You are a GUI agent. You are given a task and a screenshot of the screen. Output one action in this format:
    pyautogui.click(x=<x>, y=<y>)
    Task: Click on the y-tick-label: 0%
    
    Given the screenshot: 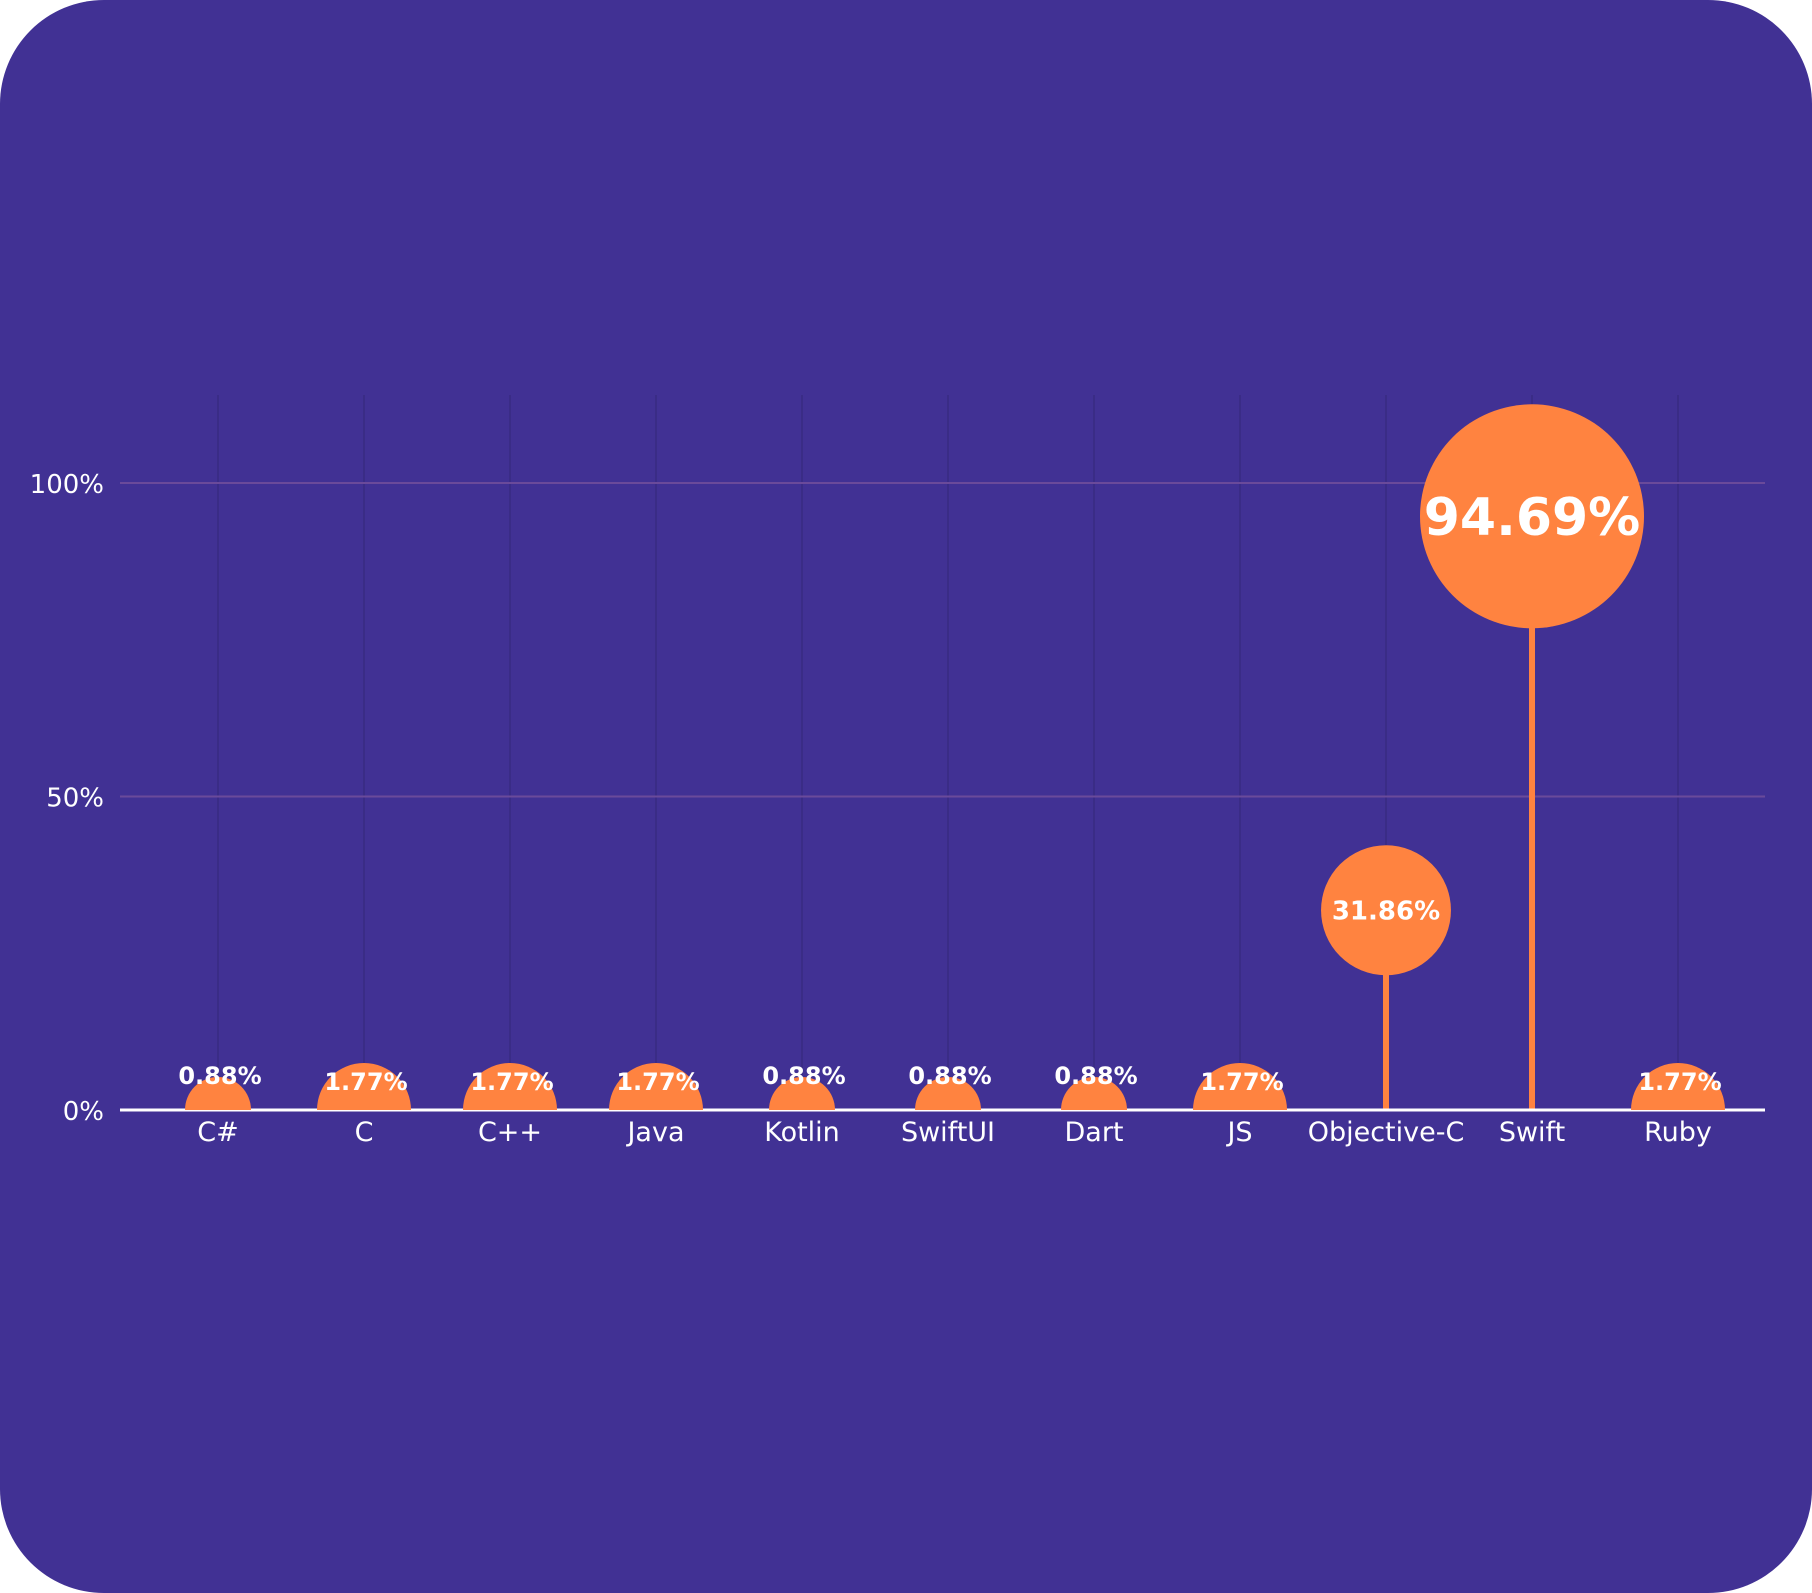 What is the action you would take?
    pyautogui.click(x=83, y=1112)
    